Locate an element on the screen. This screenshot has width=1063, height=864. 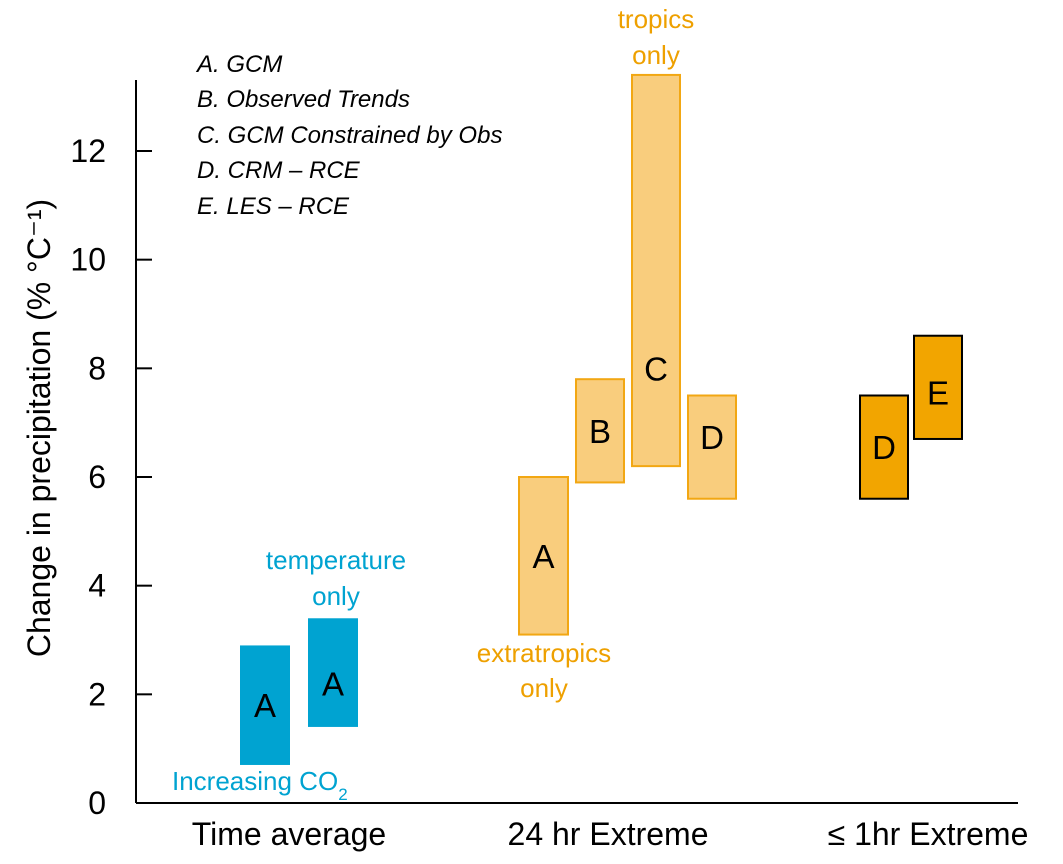
y-ticks: 0 2 4 6 8 10 12 is located at coordinates (111, 477).